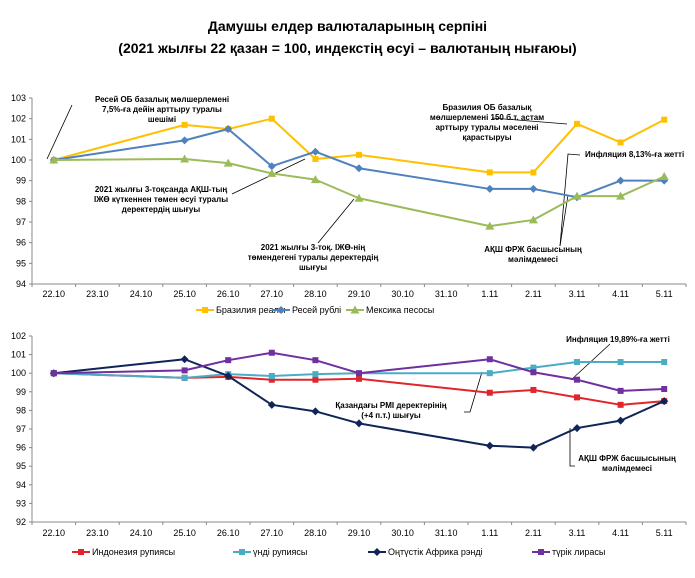 The image size is (695, 578). Describe the element at coordinates (184, 294) in the screenshot. I see `x-tick-label: 25.10` at that location.